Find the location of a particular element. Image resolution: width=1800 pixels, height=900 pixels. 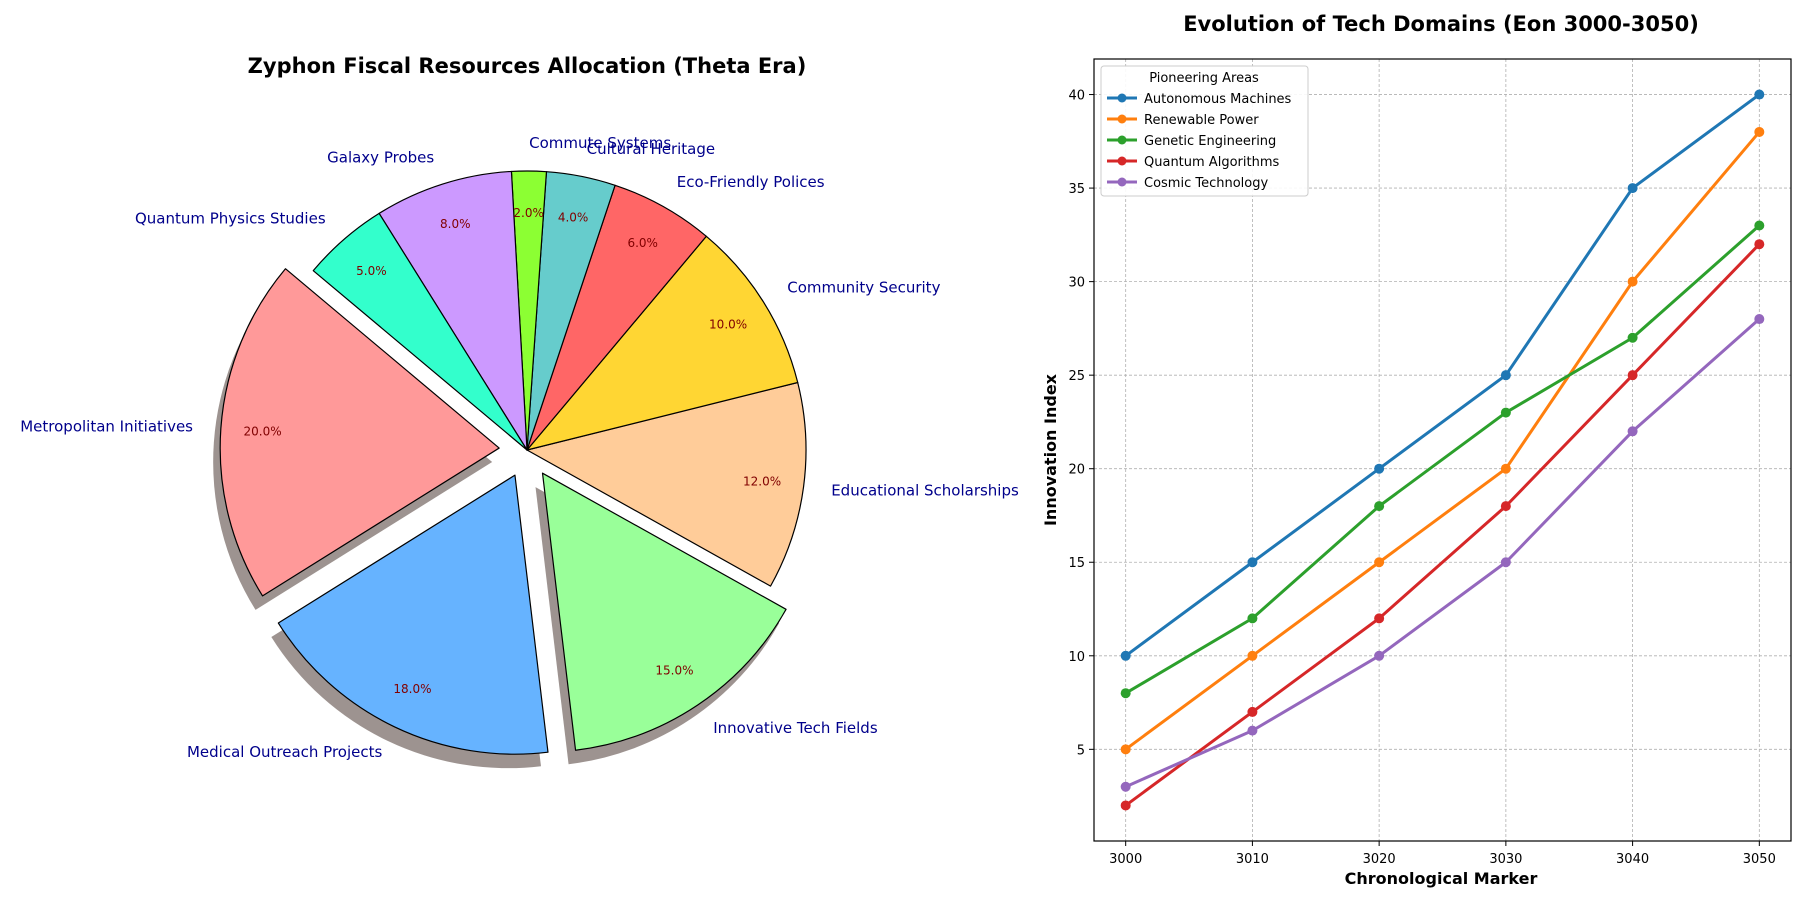

x-tick-label: 3010 is located at coordinates (1252, 859).